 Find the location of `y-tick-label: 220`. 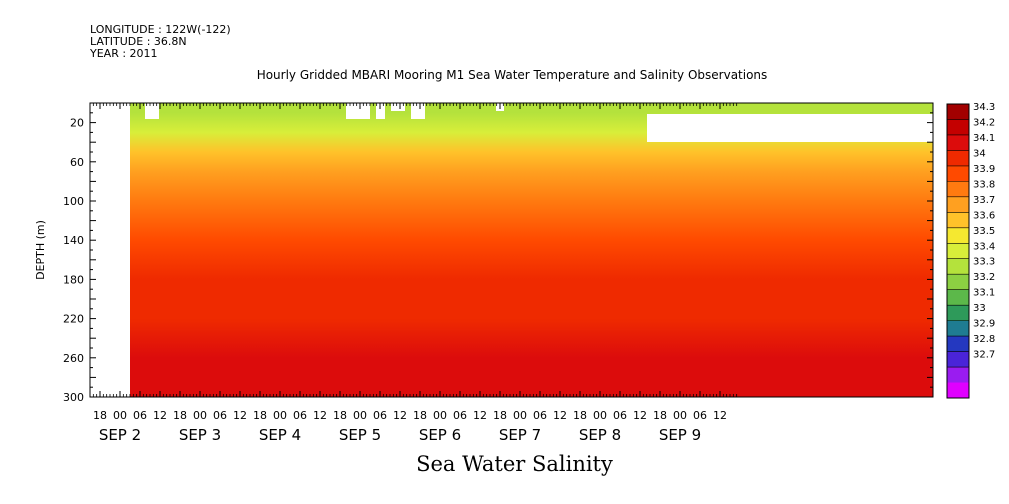

y-tick-label: 220 is located at coordinates (73, 319).